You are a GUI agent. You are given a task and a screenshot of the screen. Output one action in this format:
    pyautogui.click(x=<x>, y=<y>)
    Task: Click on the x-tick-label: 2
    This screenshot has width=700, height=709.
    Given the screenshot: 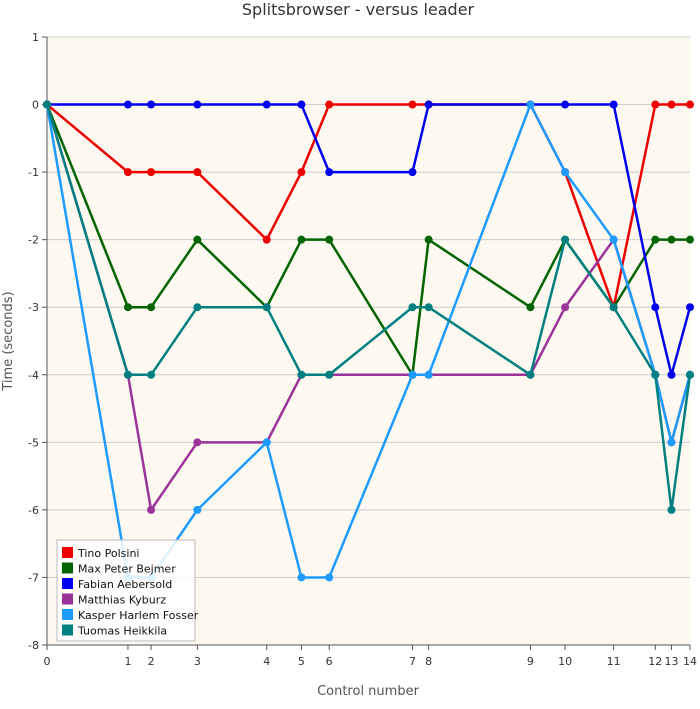 What is the action you would take?
    pyautogui.click(x=151, y=661)
    